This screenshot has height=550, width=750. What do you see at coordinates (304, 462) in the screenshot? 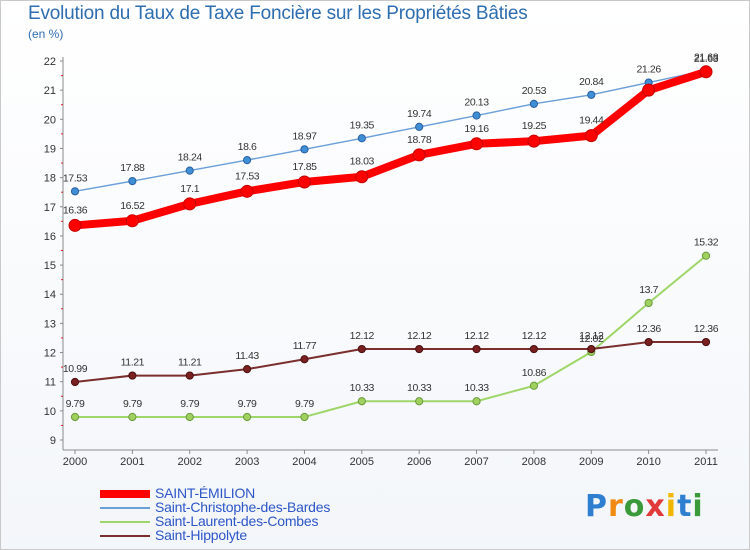
I see `x-tick-label: 2004` at bounding box center [304, 462].